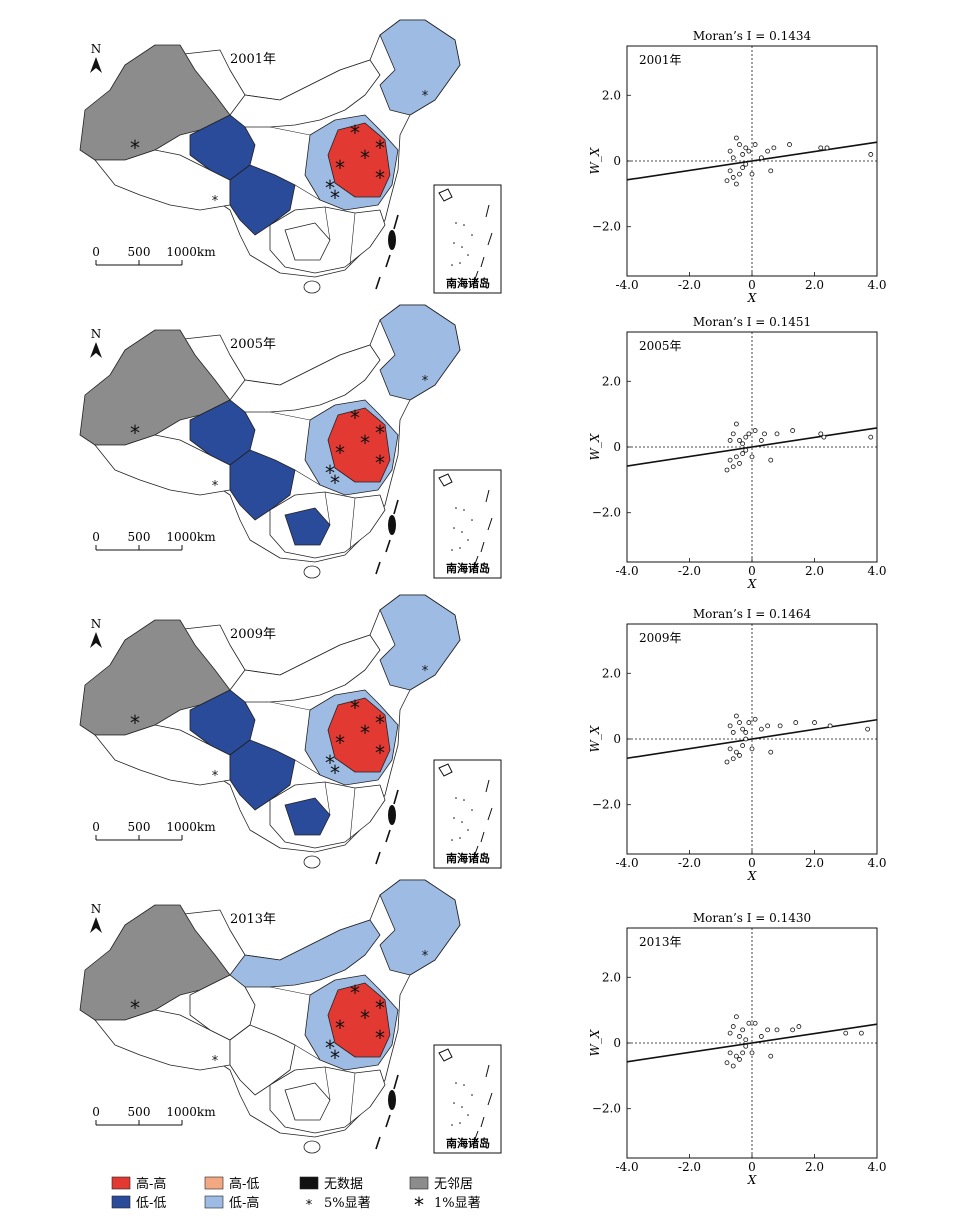  I want to click on legend-sig1-marker: *, so click(419, 1205).